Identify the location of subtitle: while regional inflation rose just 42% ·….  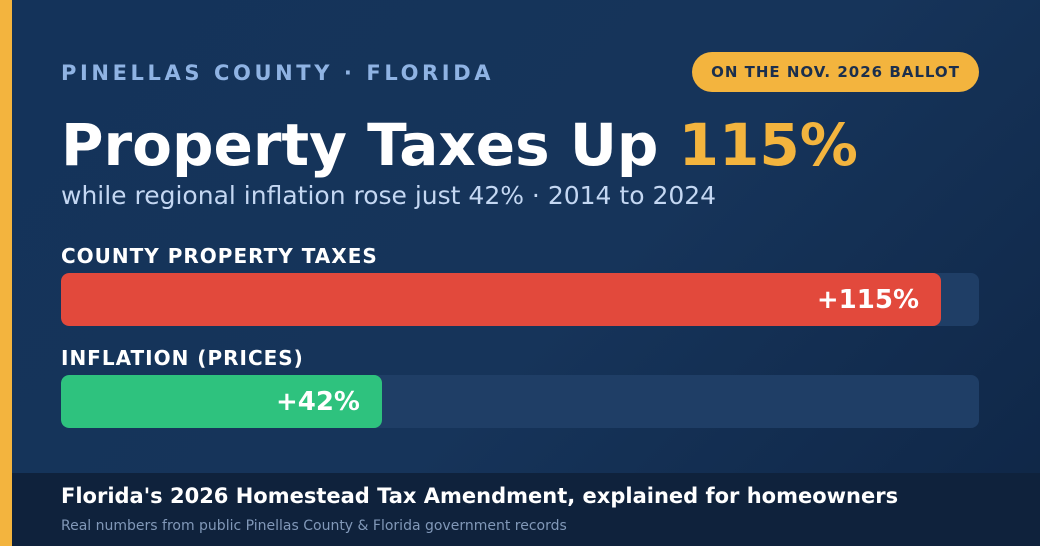
(389, 195).